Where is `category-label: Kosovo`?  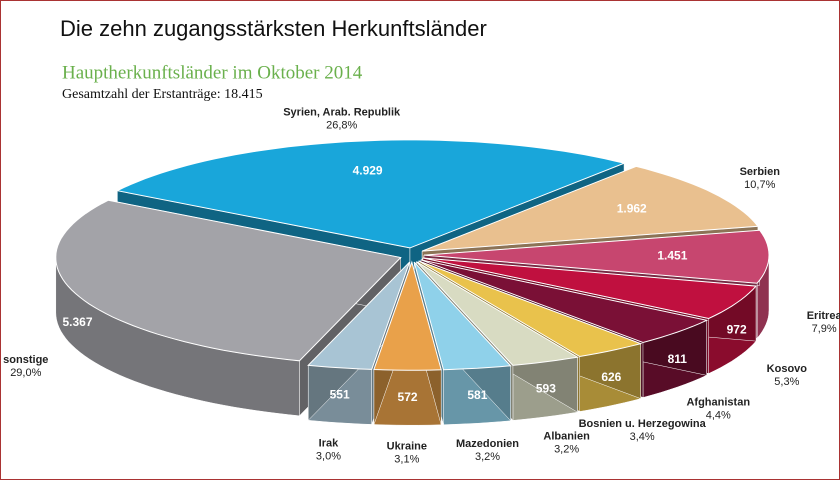 category-label: Kosovo is located at coordinates (787, 369).